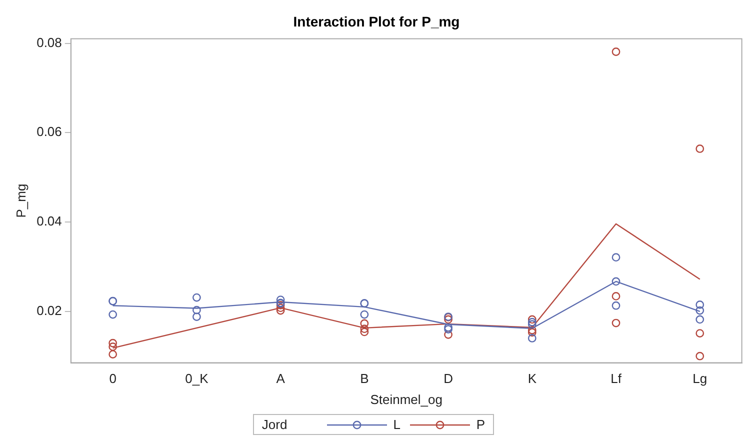  Describe the element at coordinates (700, 378) in the screenshot. I see `x-tick-label: Lg` at that location.